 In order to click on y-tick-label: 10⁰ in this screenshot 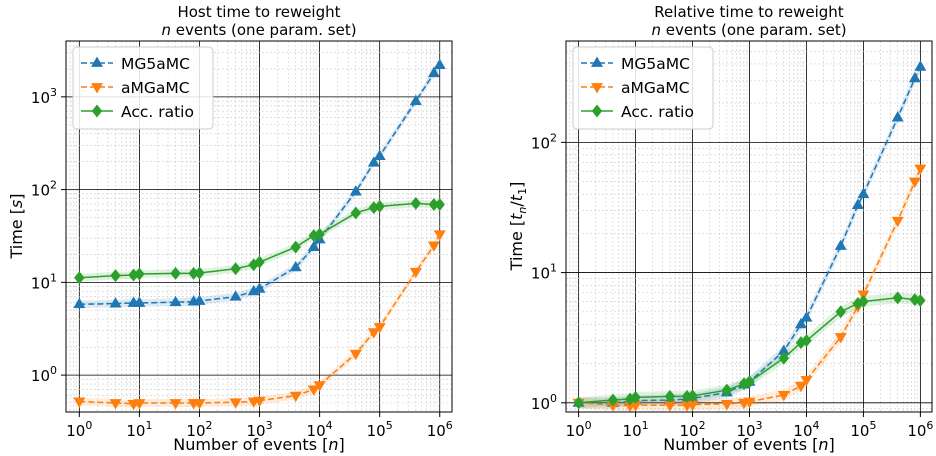, I will do `click(44, 374)`.